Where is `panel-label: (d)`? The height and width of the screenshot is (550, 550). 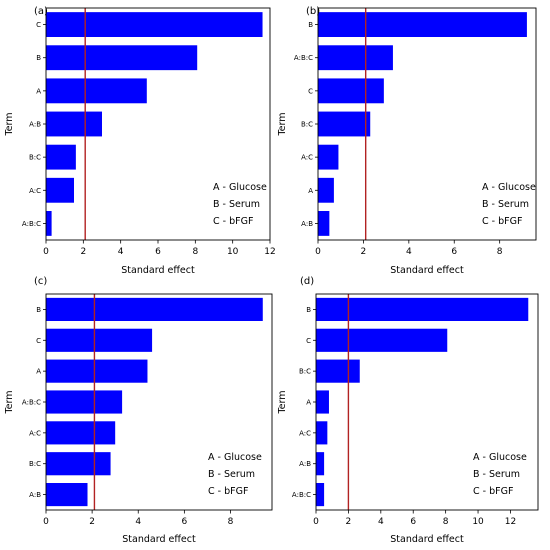 panel-label: (d) is located at coordinates (307, 281).